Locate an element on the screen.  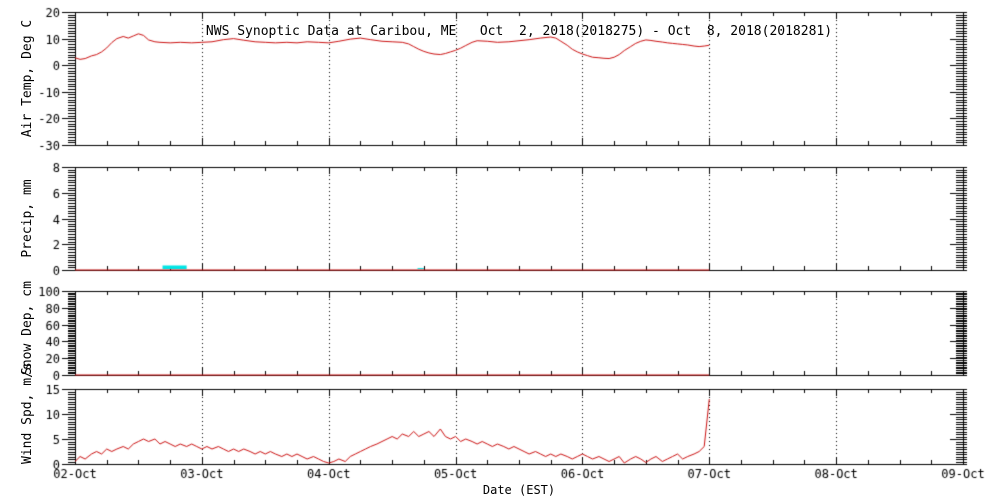
y-axis-label-air-temp: Air Temp, Deg C is located at coordinates (27, 78).